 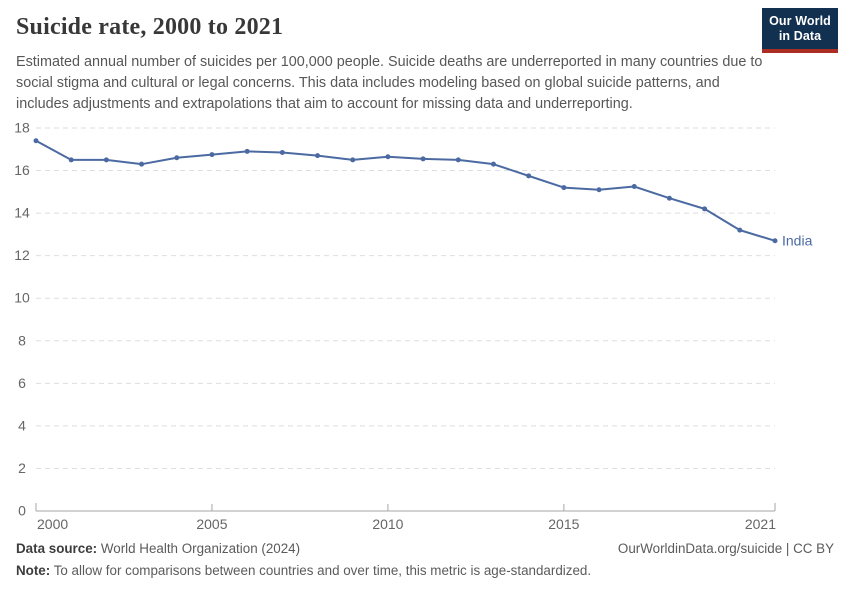 What do you see at coordinates (22, 213) in the screenshot?
I see `y-tick-label: 14` at bounding box center [22, 213].